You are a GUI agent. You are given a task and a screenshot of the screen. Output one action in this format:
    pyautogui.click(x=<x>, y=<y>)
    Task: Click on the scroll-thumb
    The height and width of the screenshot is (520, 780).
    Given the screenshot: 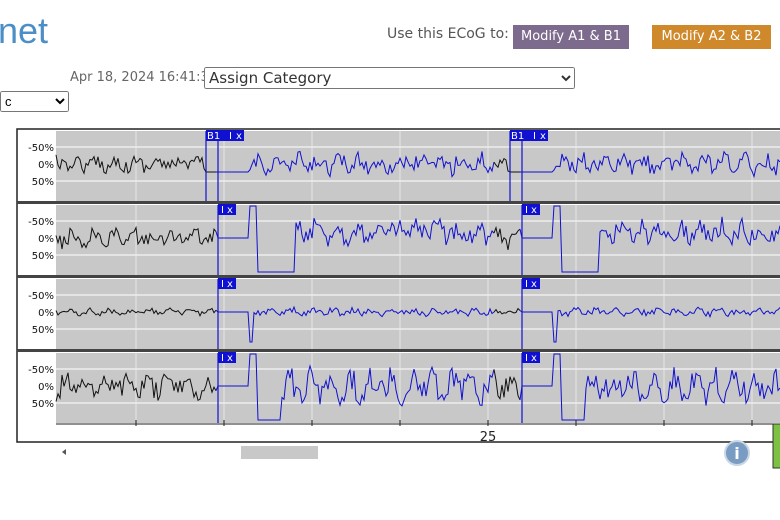 What is the action you would take?
    pyautogui.click(x=279, y=452)
    